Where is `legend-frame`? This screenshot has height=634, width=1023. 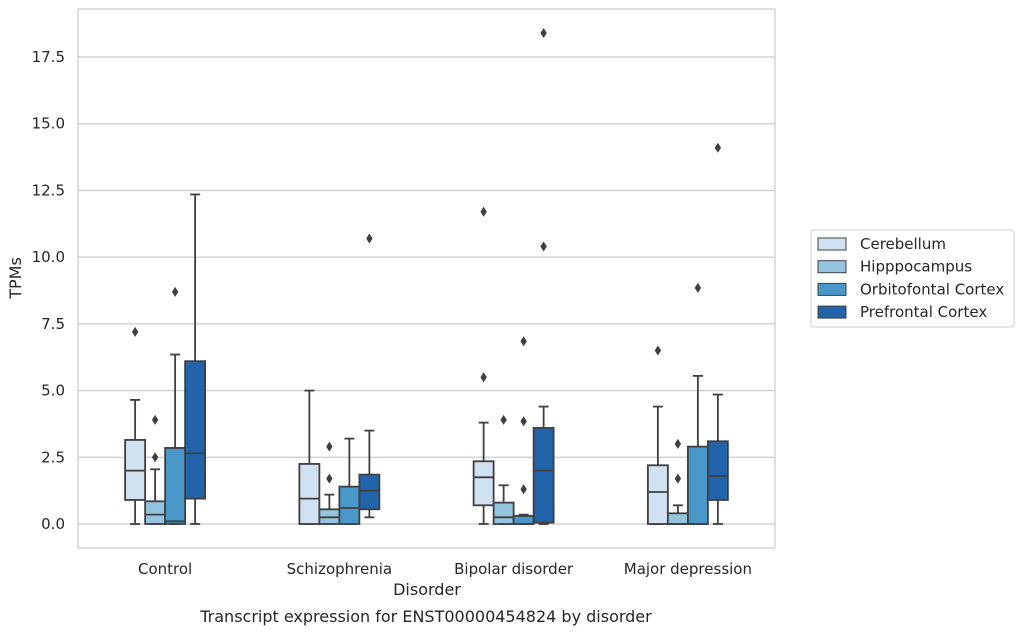 legend-frame is located at coordinates (912, 278).